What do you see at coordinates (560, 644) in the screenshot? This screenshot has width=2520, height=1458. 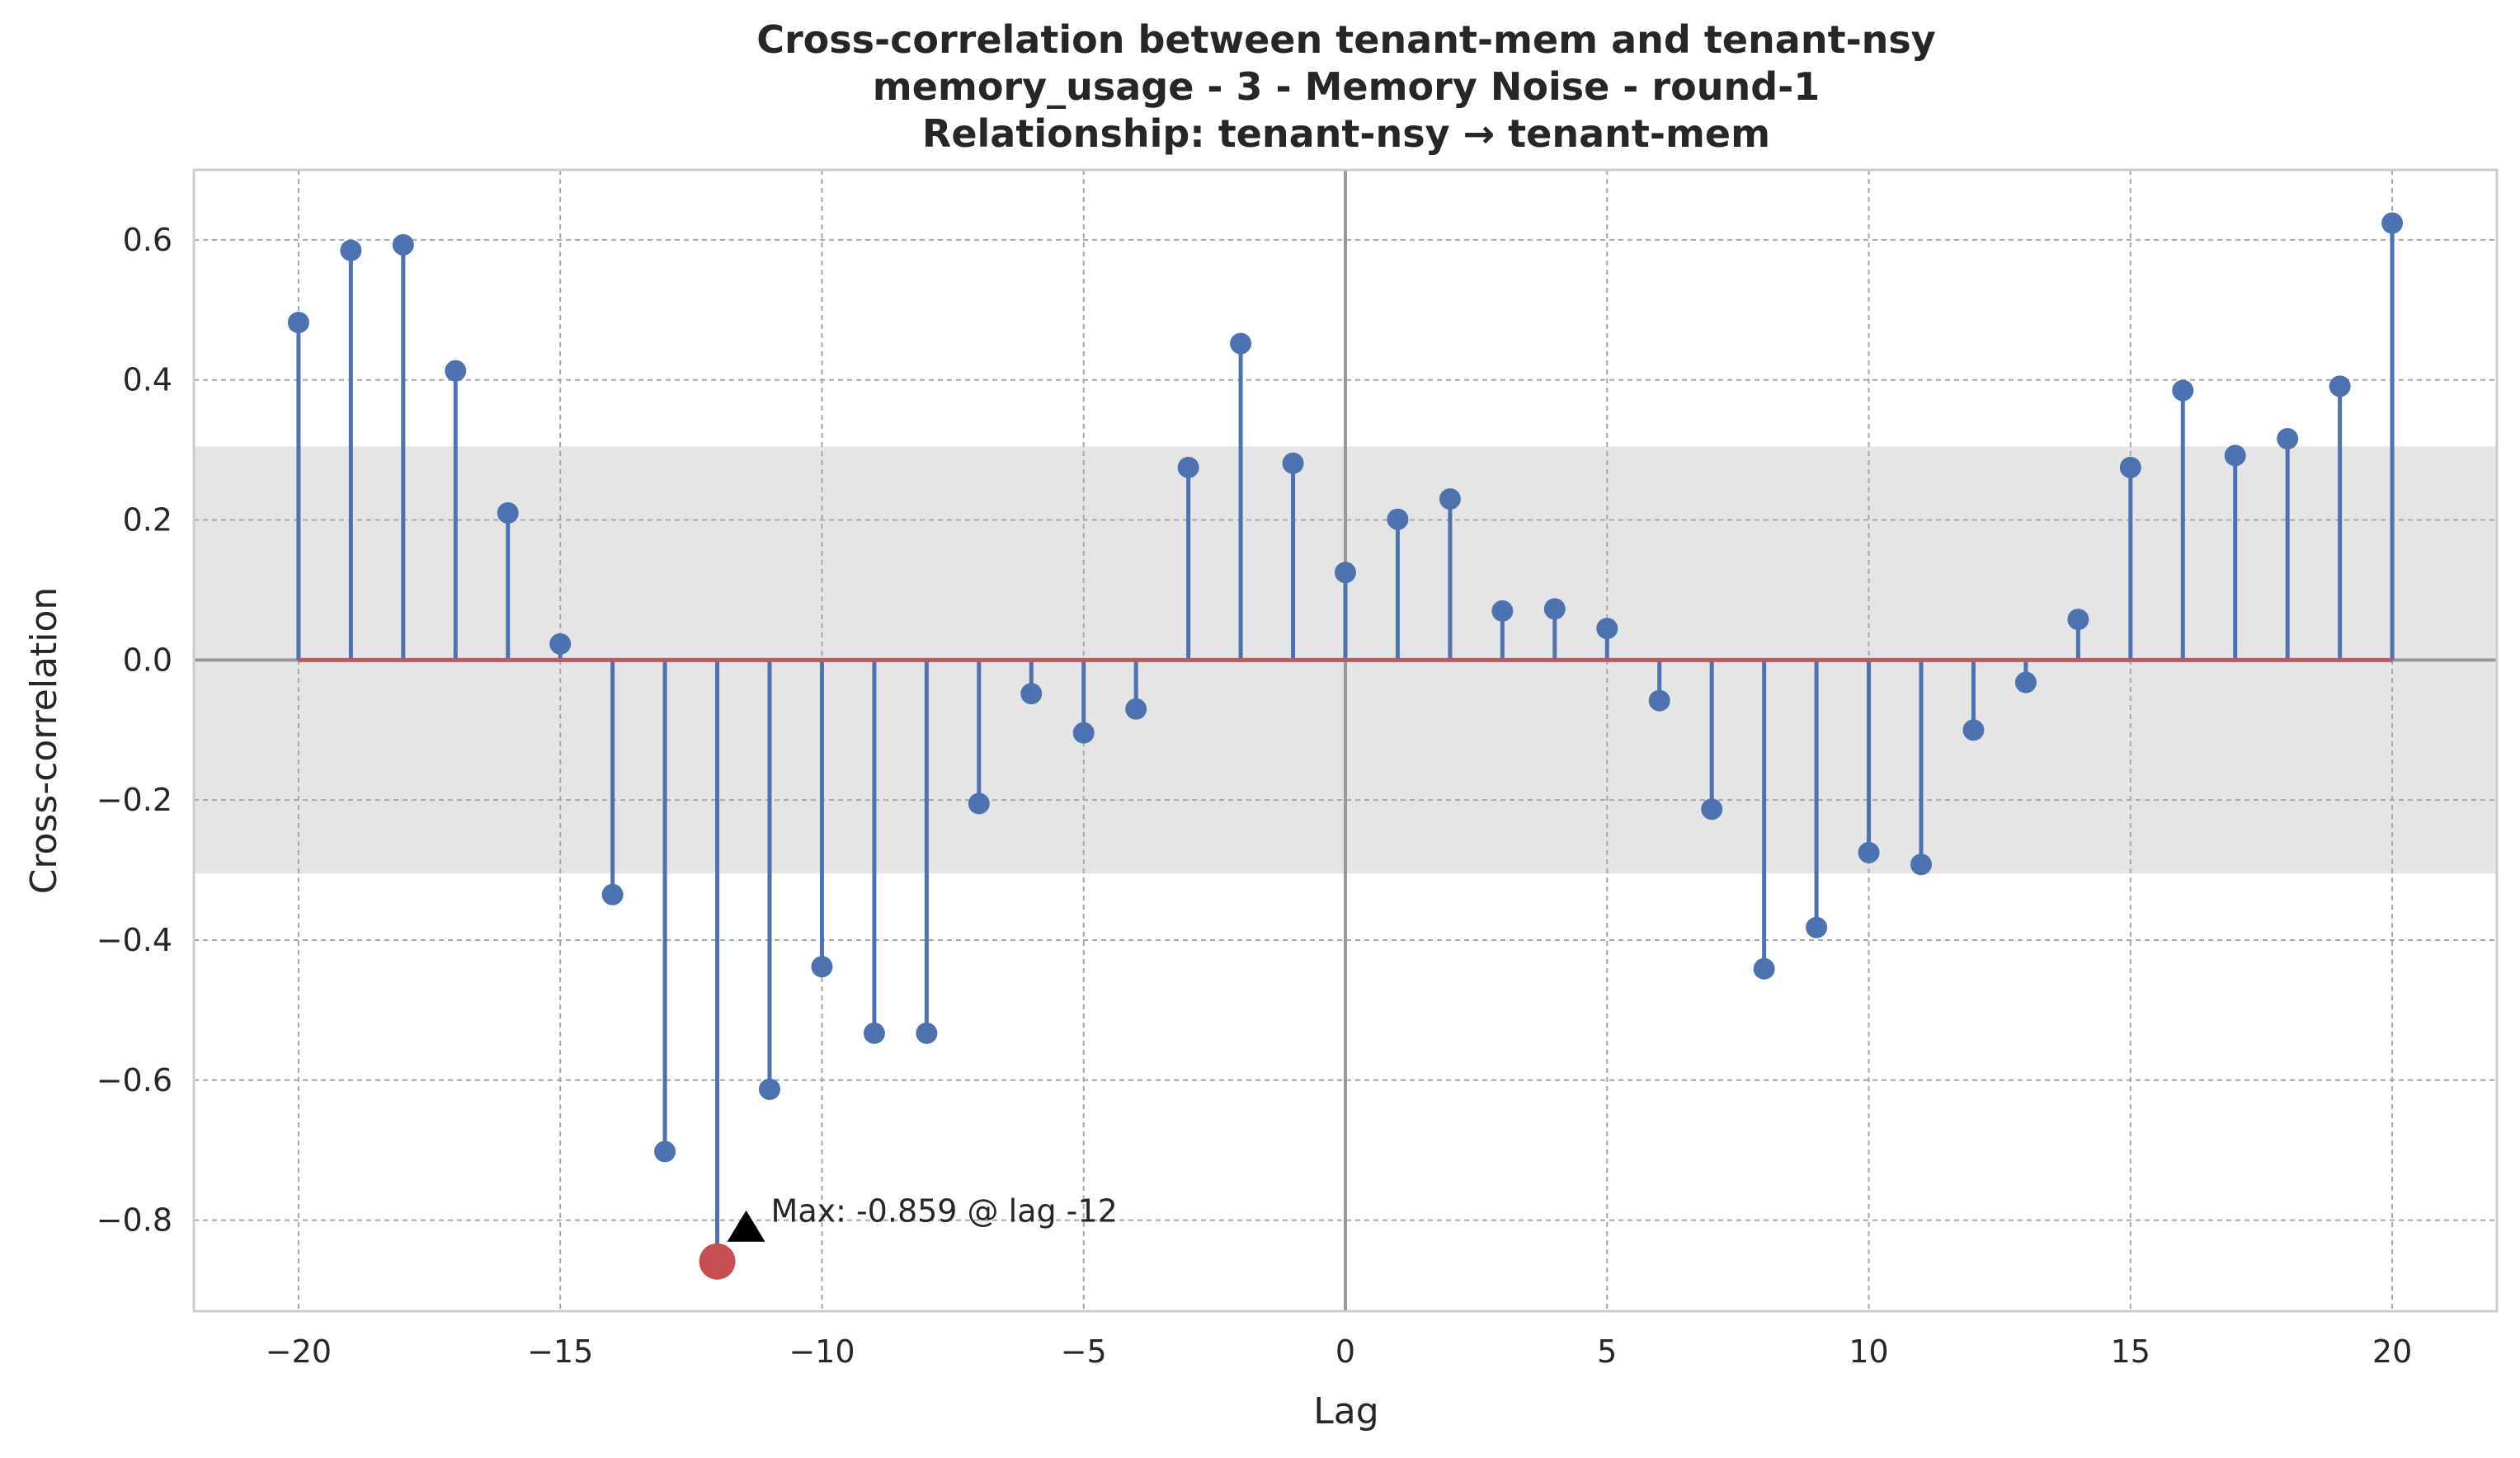 I see `stem-marker-lag--15` at bounding box center [560, 644].